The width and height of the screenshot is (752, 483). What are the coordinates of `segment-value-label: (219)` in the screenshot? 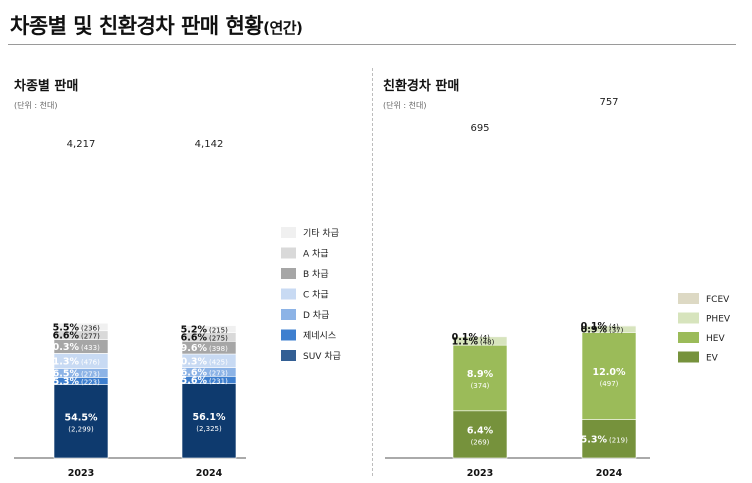 It's located at (618, 440).